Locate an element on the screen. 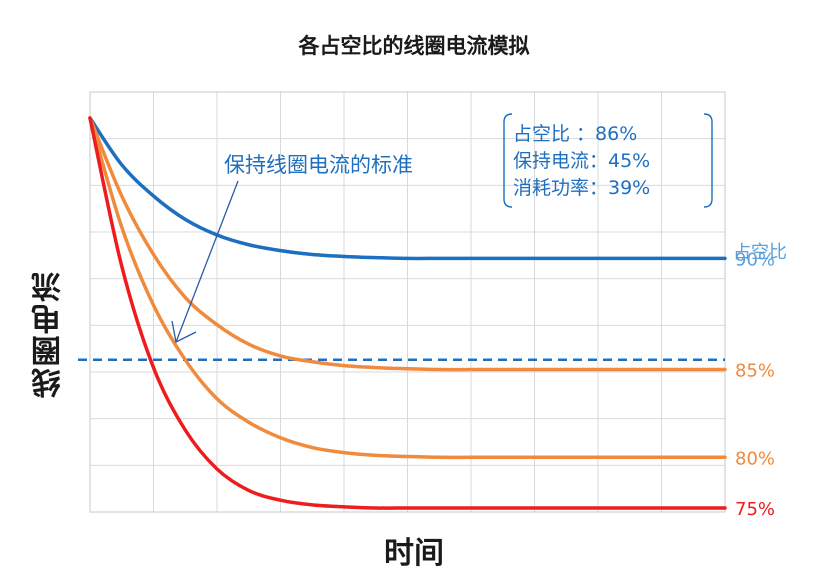  x-axis-label: 时间 is located at coordinates (414, 553).